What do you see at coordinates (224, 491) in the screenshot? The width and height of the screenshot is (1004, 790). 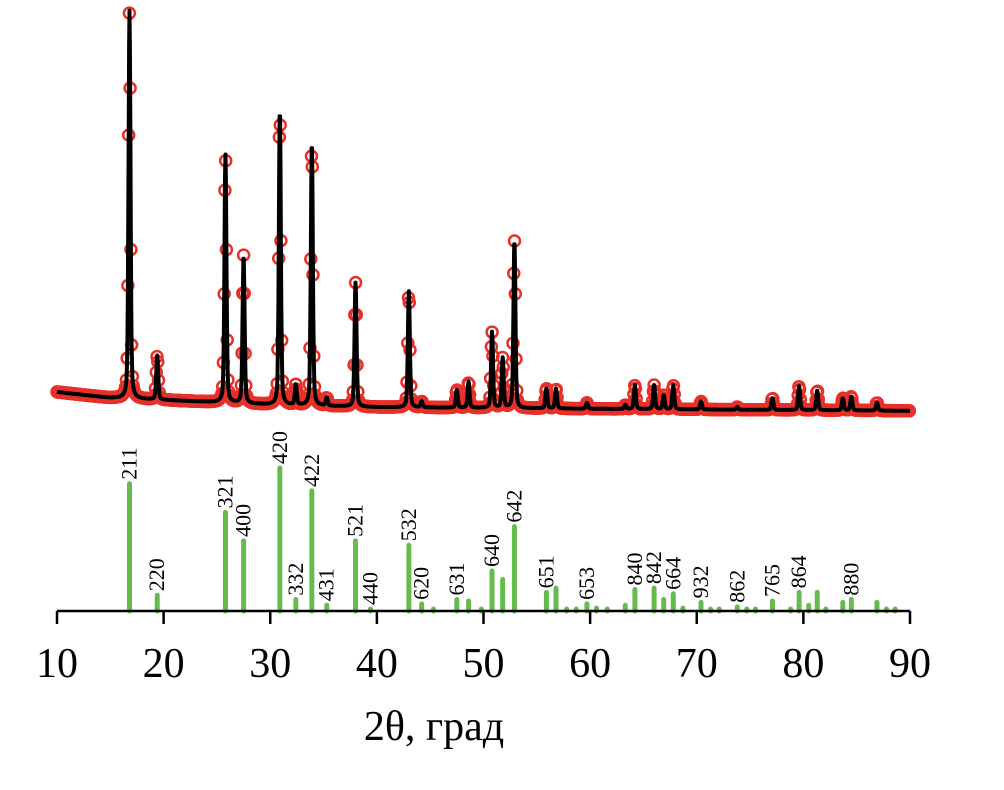 I see `hkl-label: 321` at bounding box center [224, 491].